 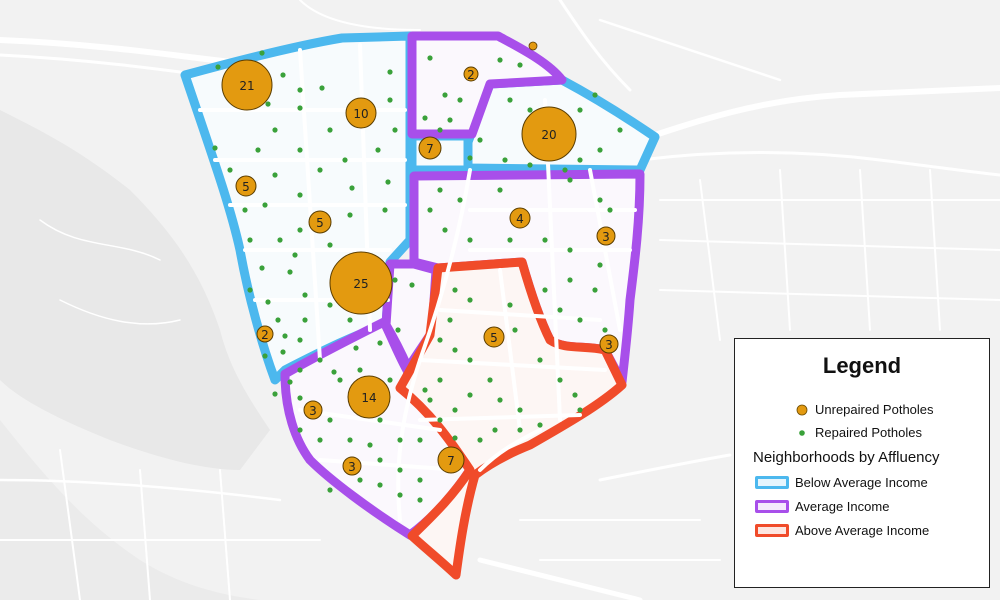 I want to click on unrepaired-cluster: 25, so click(x=361, y=283).